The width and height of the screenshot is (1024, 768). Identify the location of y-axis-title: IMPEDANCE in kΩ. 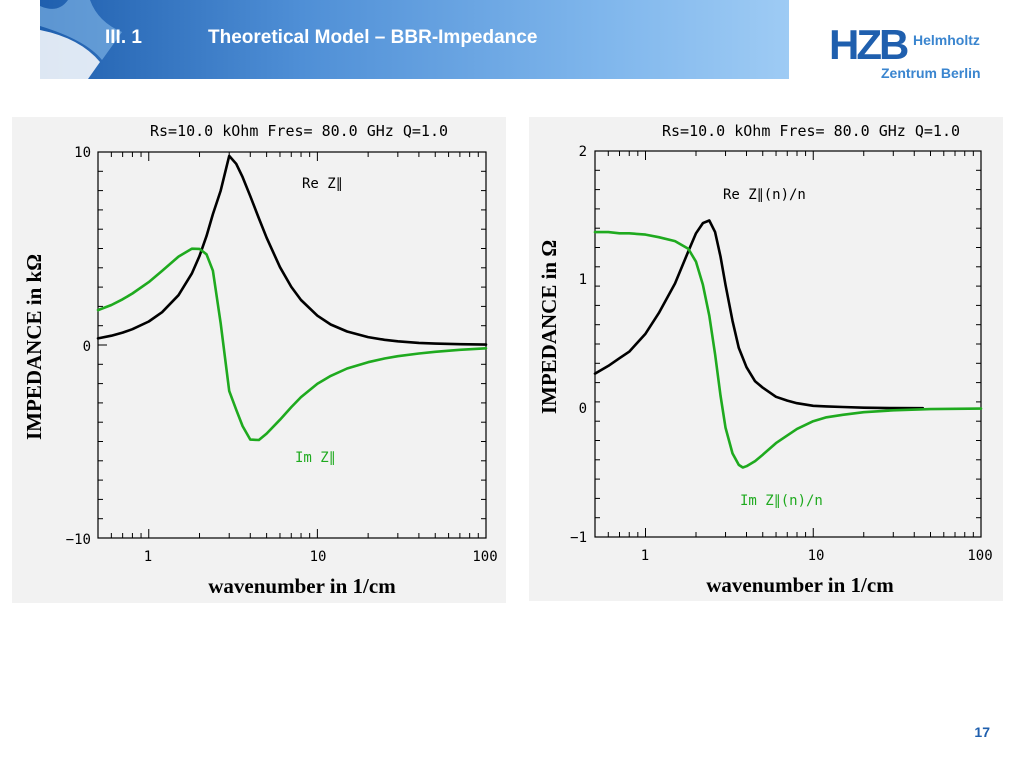
(34, 347).